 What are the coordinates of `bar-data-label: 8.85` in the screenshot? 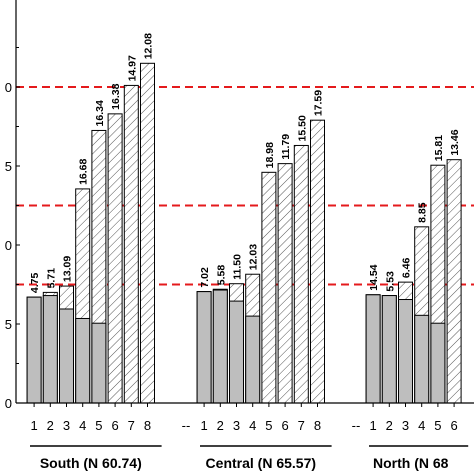 It's located at (423, 212).